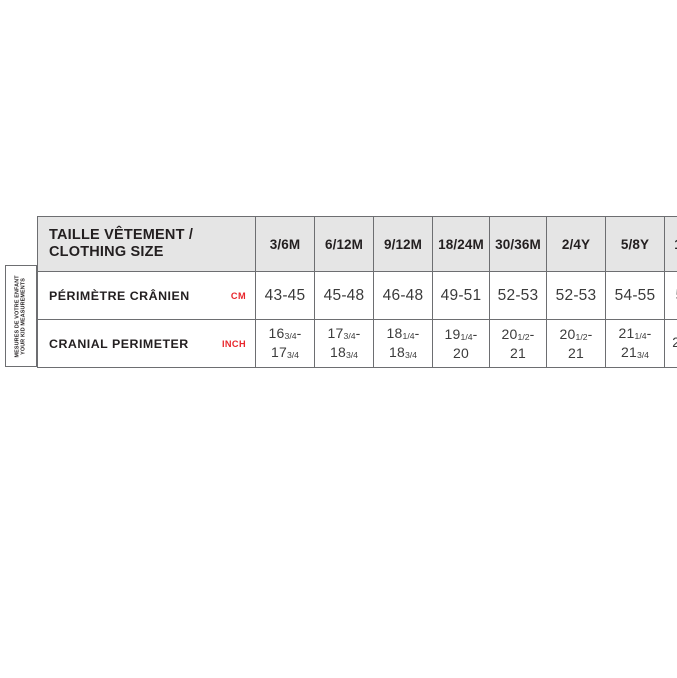 This screenshot has height=678, width=677. I want to click on cell-cm-6: 54-55, so click(635, 295).